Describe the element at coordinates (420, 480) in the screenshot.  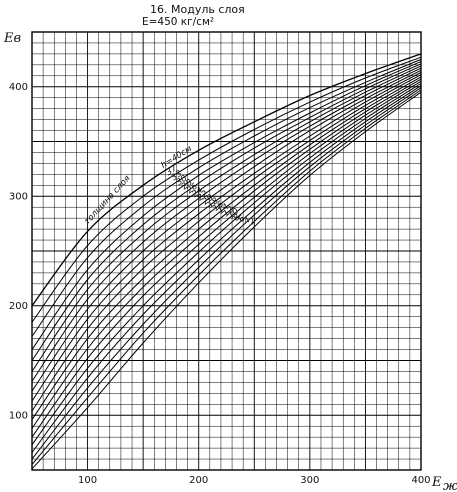
I see `x-tick-label: 400` at that location.